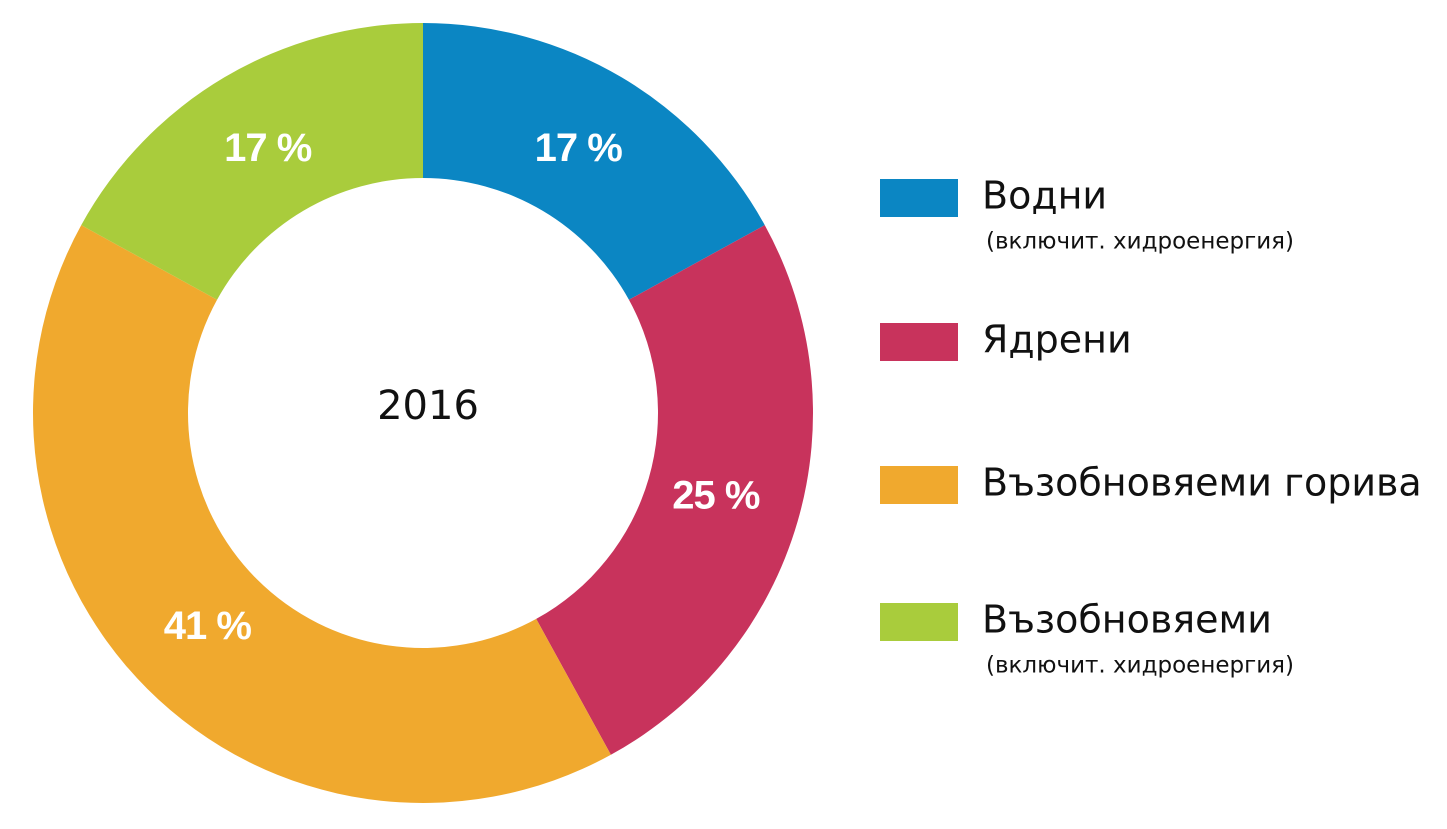 The width and height of the screenshot is (1447, 829). What do you see at coordinates (208, 626) in the screenshot?
I see `value-label: 41 %` at bounding box center [208, 626].